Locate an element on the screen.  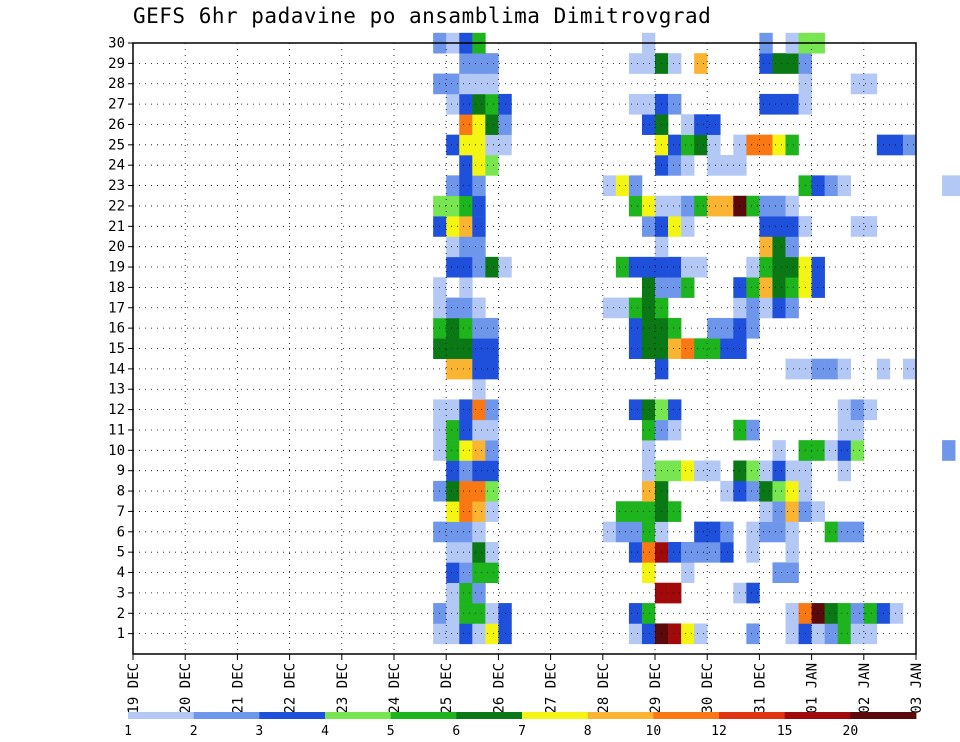
y-tick-label: 22 is located at coordinates (116, 206).